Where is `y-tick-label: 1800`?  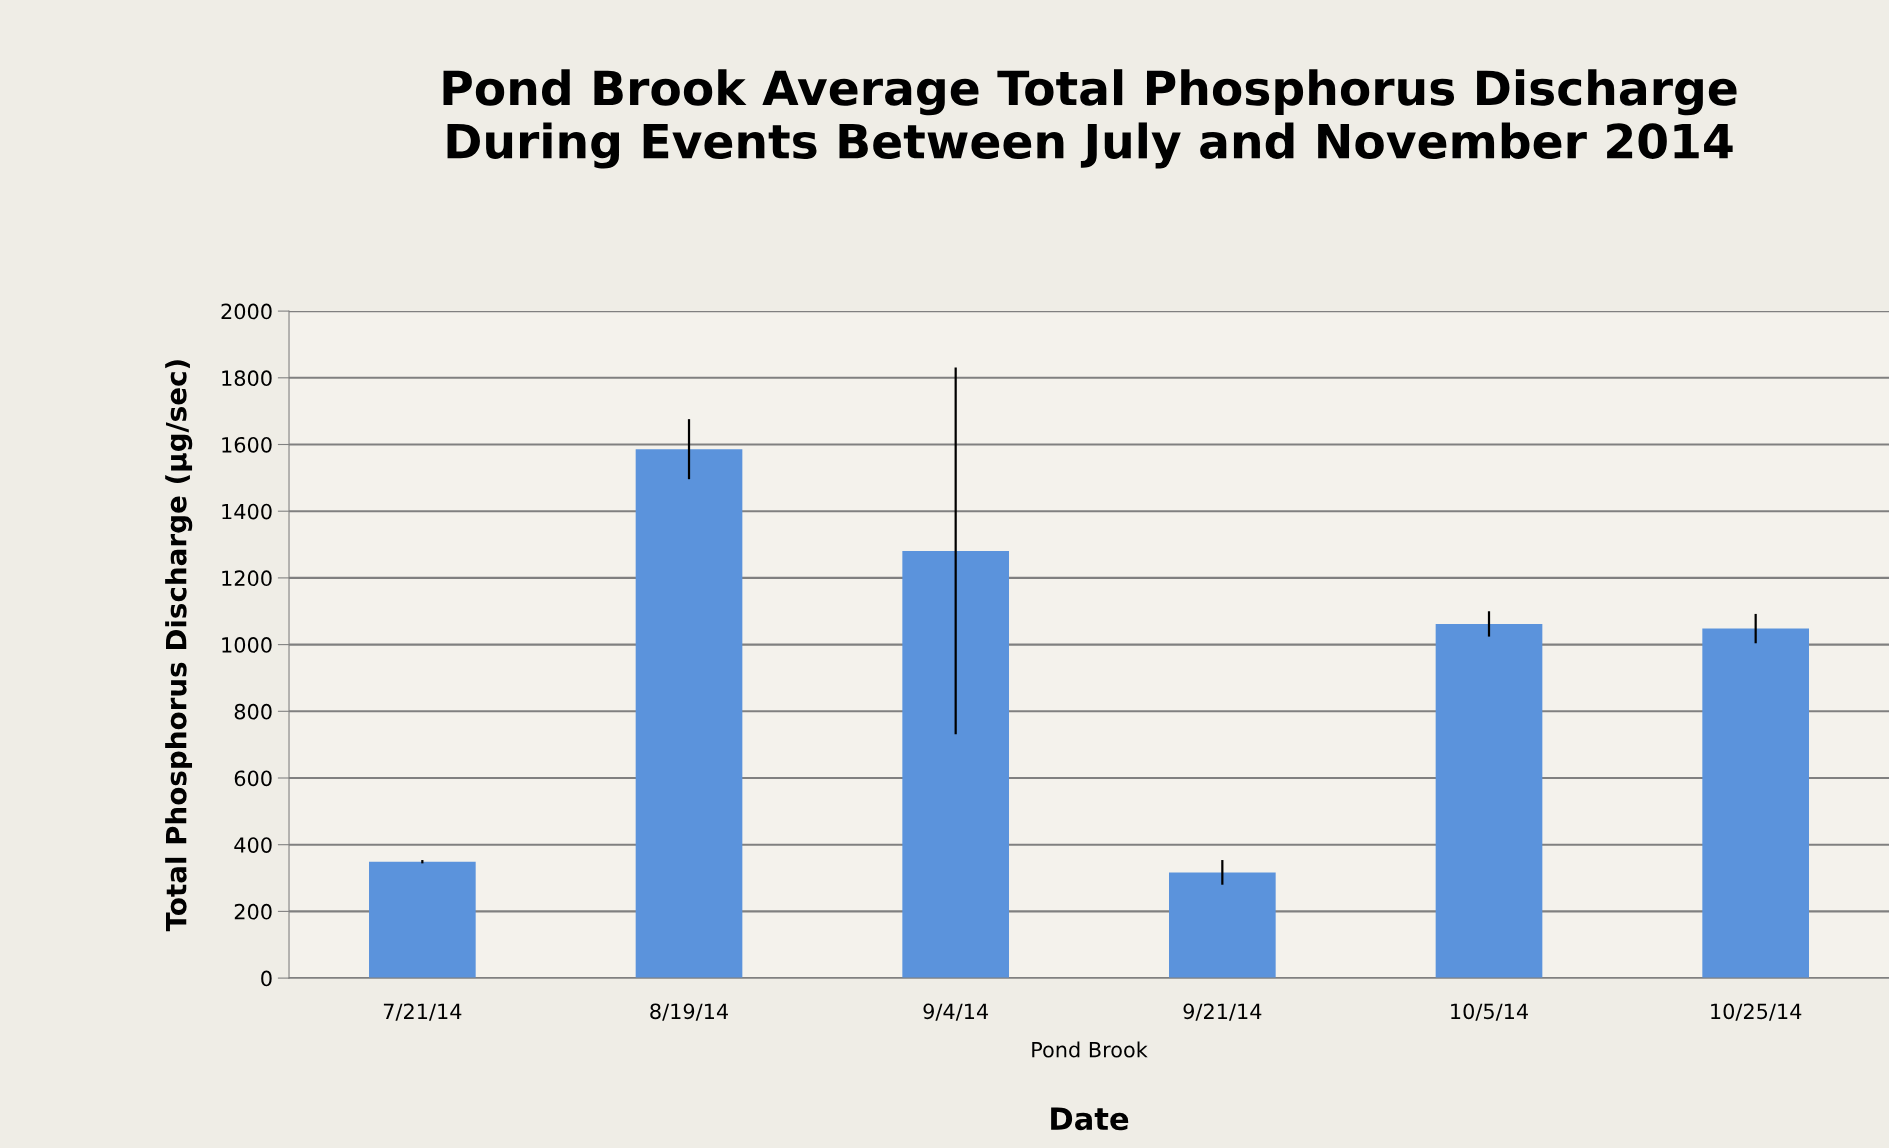
y-tick-label: 1800 is located at coordinates (247, 378).